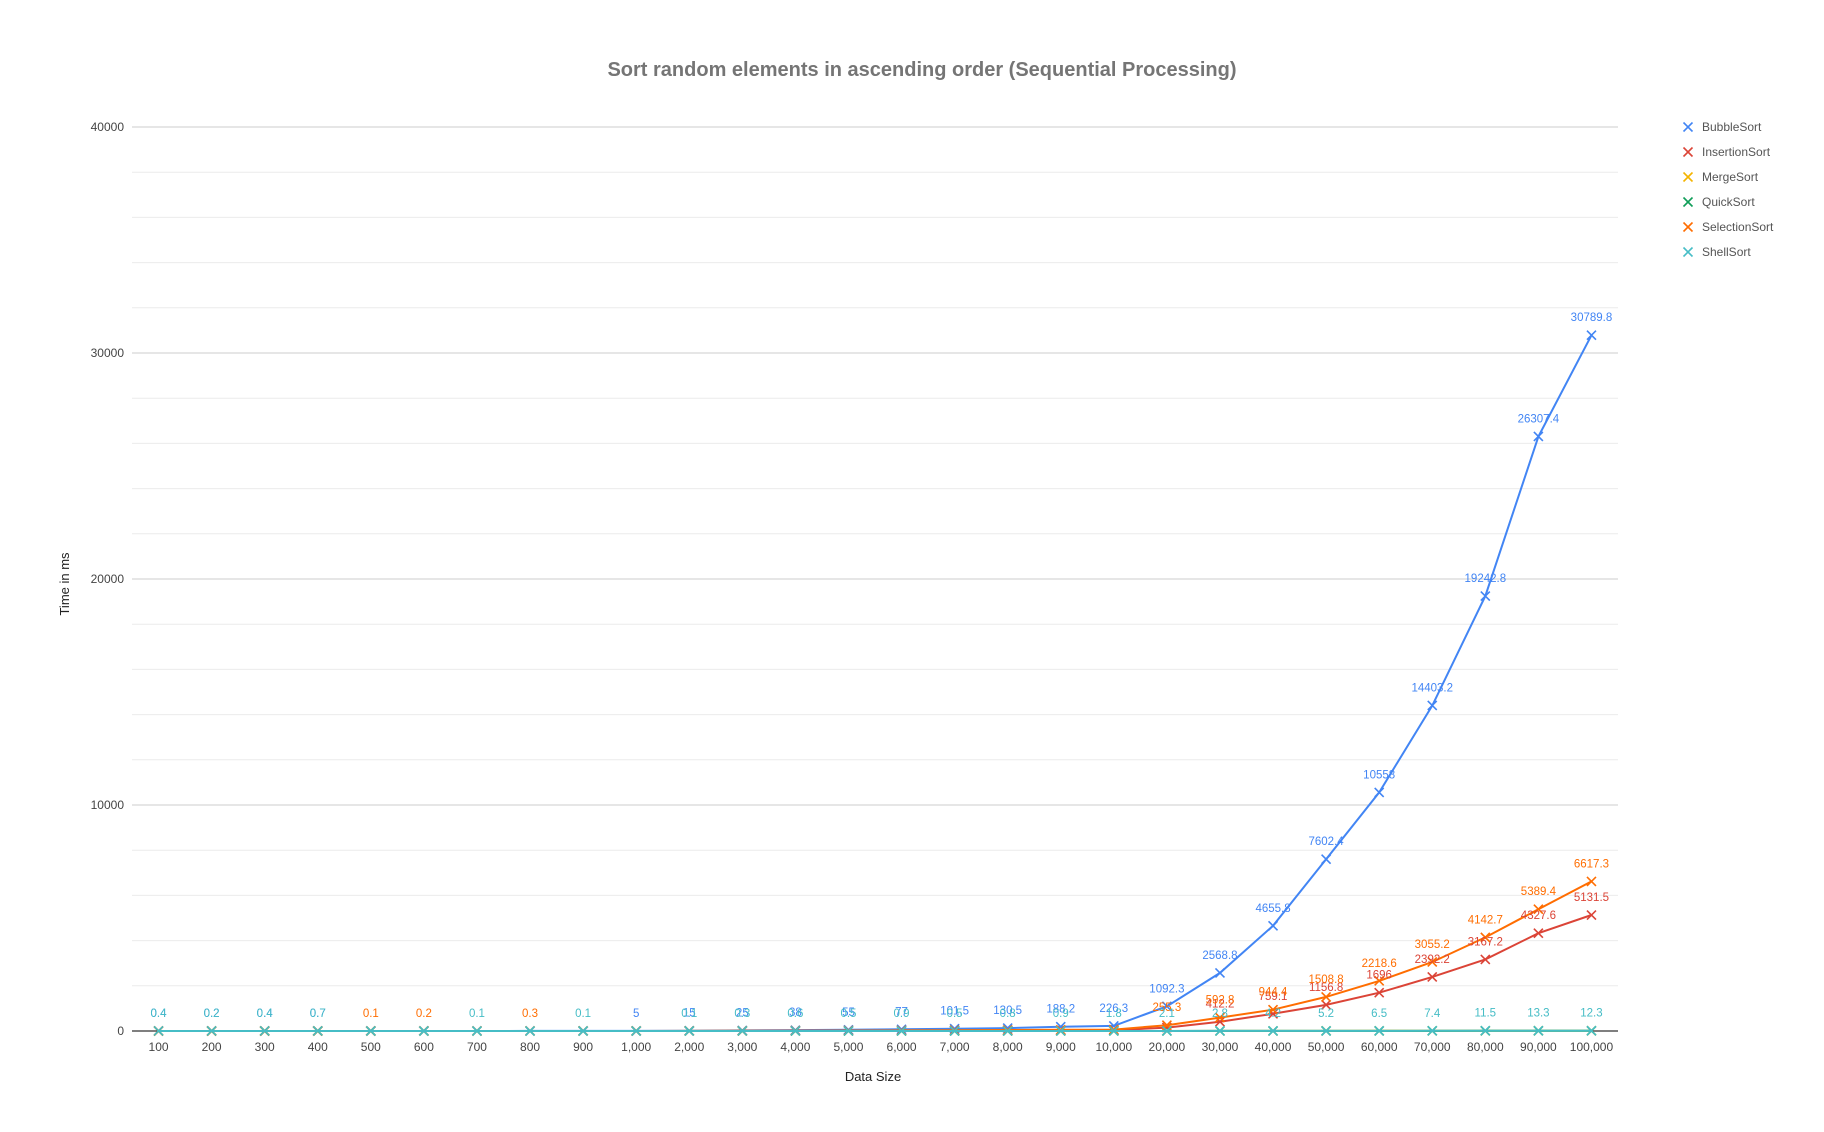 The width and height of the screenshot is (1824, 1132). Describe the element at coordinates (1273, 993) in the screenshot. I see `data-label: 944.4` at that location.